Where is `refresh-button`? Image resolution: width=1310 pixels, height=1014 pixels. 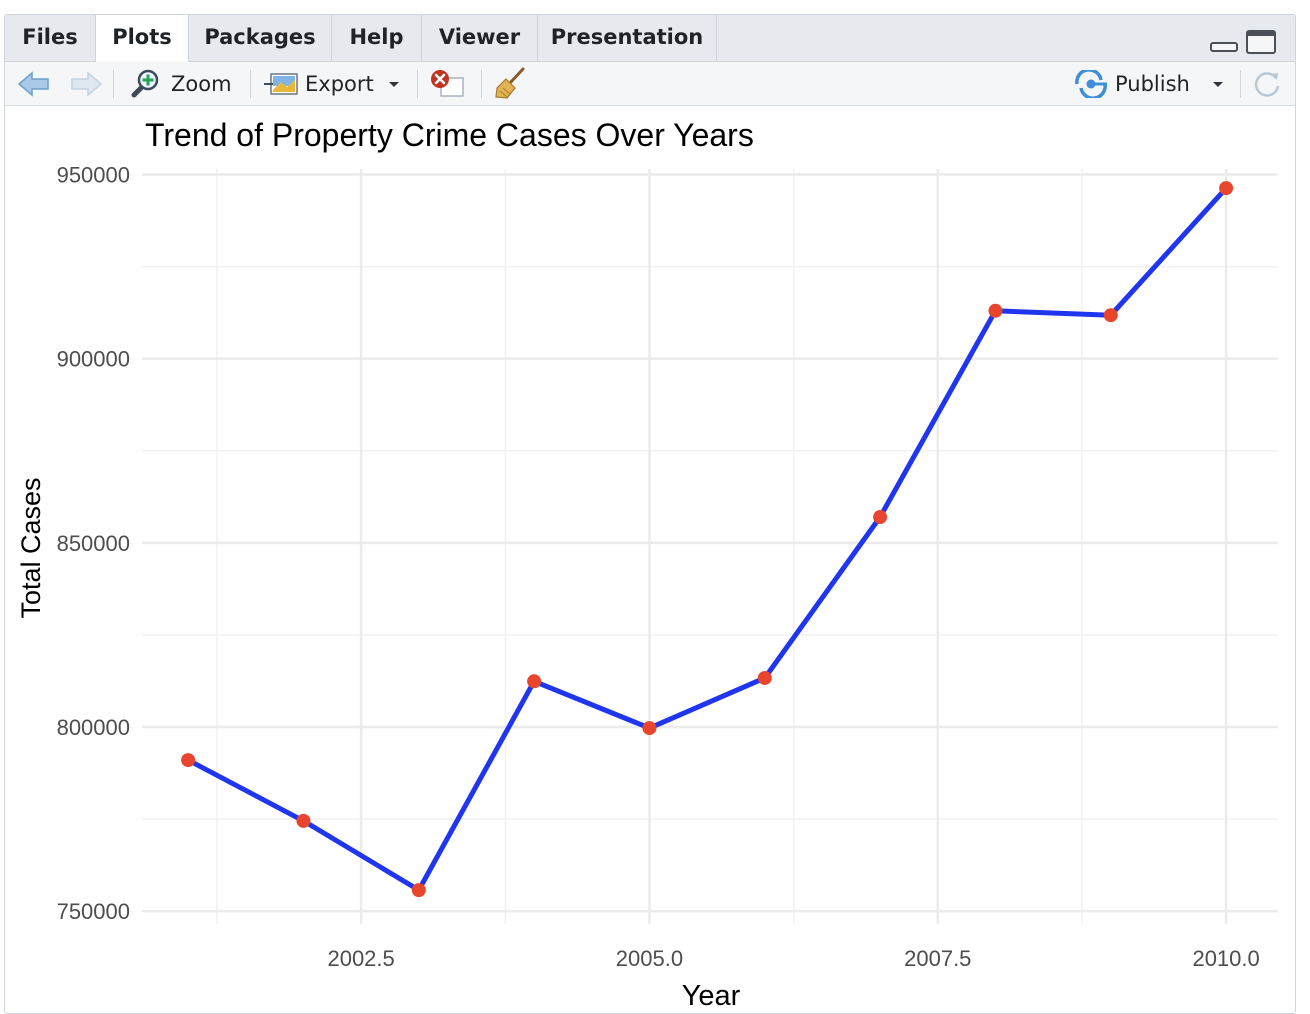
refresh-button is located at coordinates (1267, 83).